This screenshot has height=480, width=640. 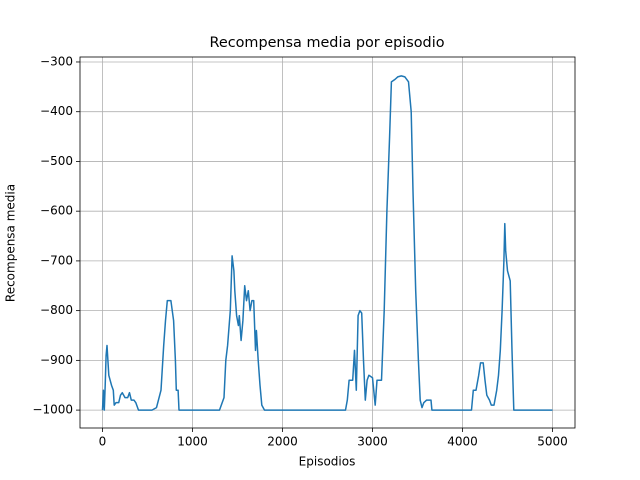 I want to click on x-axis-label: Episodios, so click(x=327, y=462).